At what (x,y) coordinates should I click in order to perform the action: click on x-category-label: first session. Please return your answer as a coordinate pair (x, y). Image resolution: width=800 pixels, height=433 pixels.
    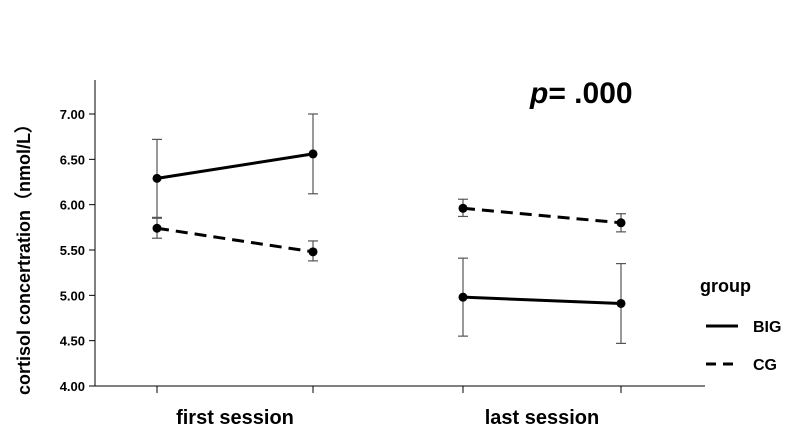
    Looking at the image, I should click on (235, 418).